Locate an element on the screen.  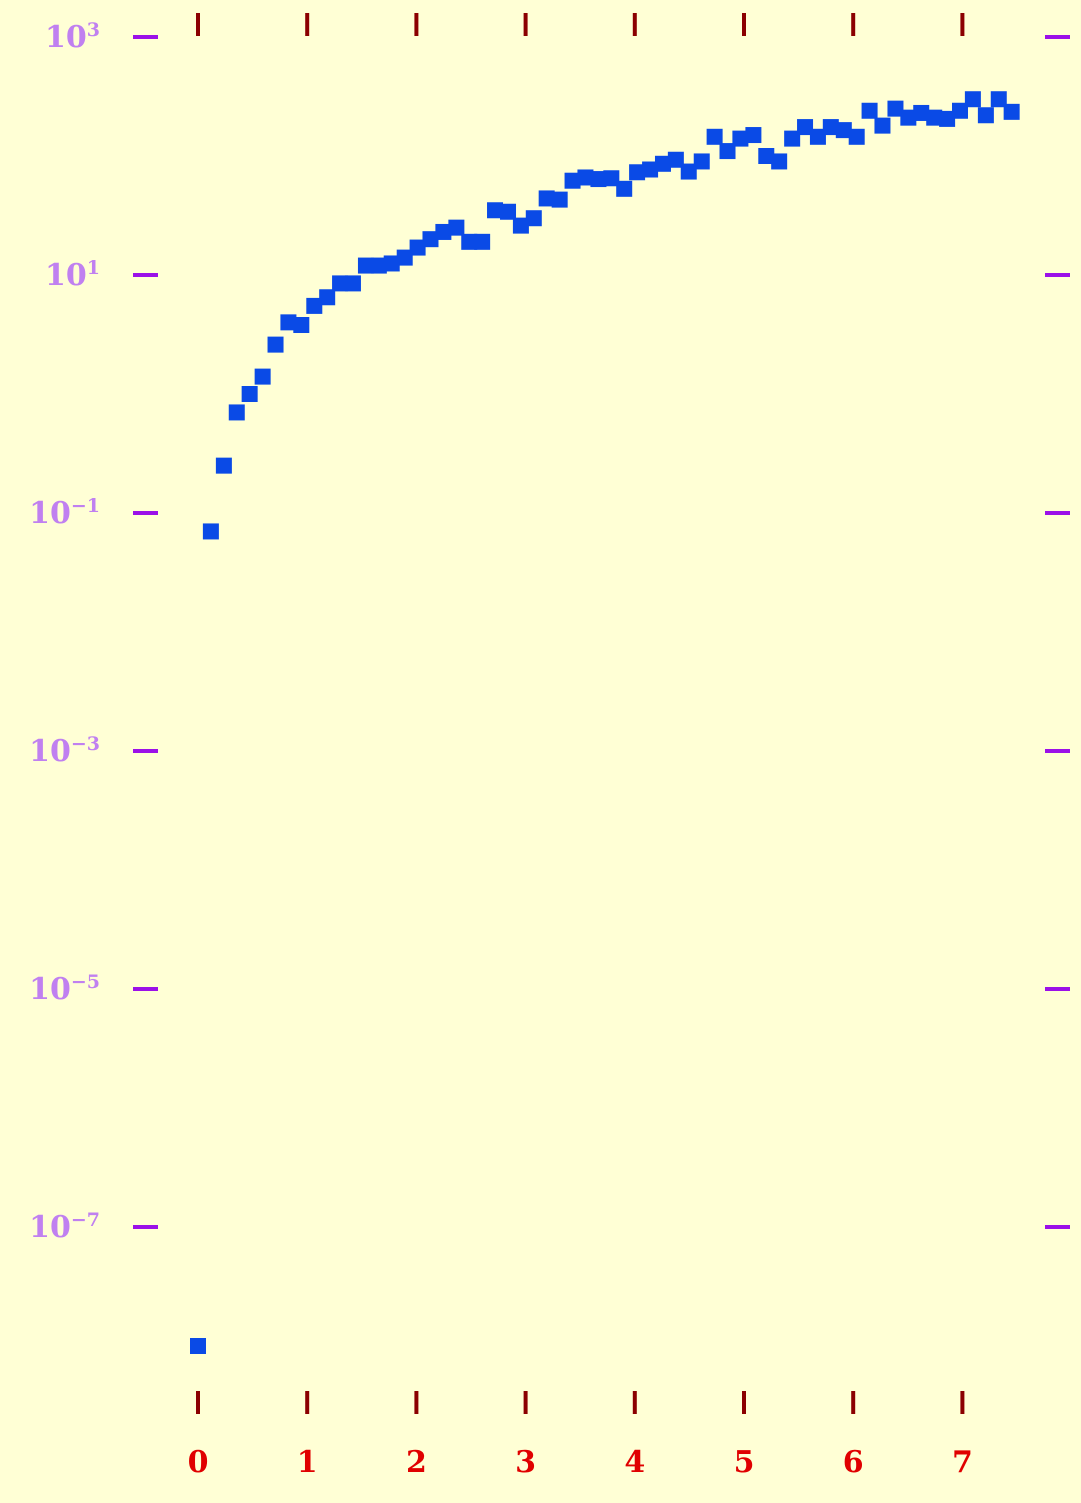
y-tick-label: 10⁻³ is located at coordinates (64, 751).